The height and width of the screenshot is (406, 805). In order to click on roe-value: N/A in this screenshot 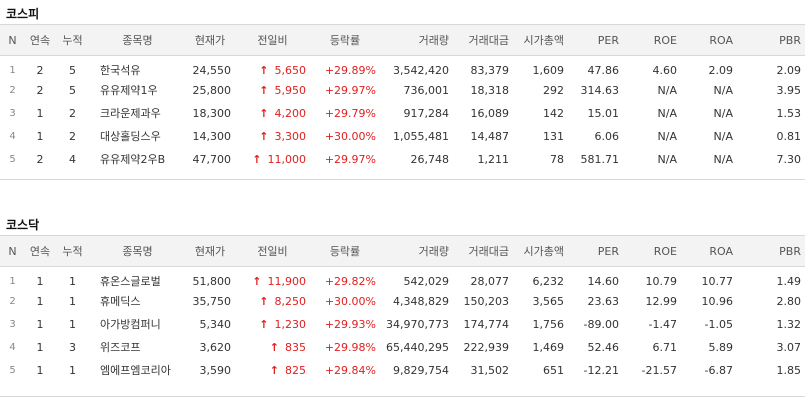, I will do `click(667, 136)`.